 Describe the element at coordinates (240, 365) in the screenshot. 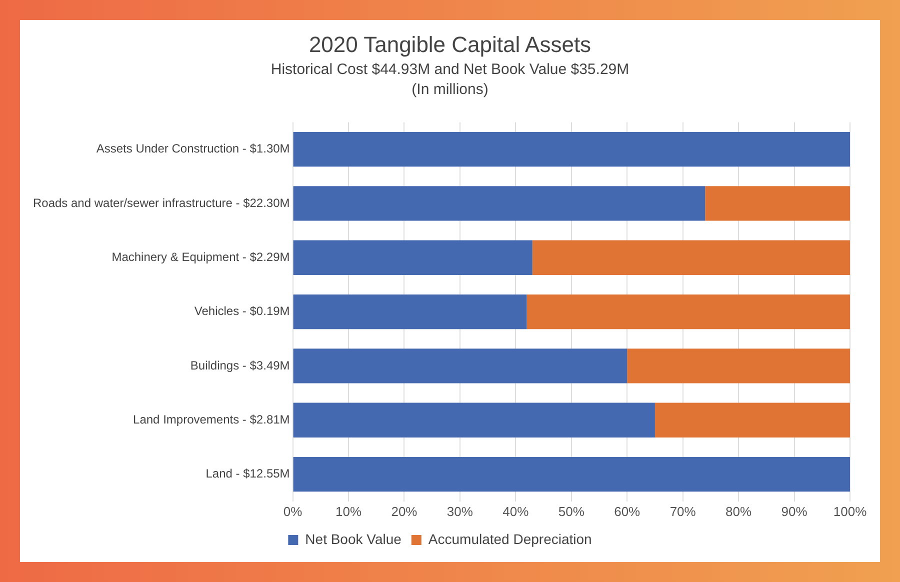

I see `y-tick-label: Buildings - $3.49M` at that location.